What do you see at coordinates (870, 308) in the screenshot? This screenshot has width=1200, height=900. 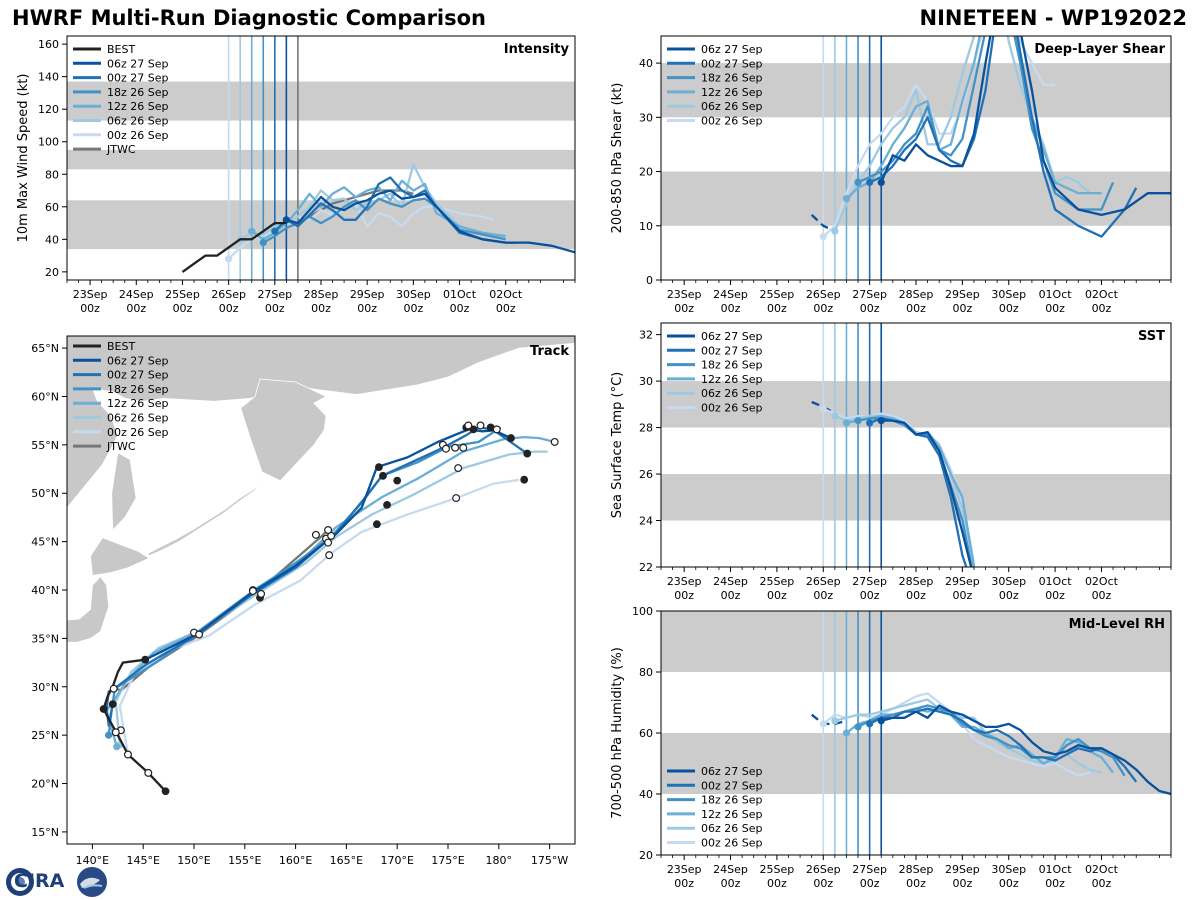 I see `xtick-sublabel-shear-4: 00z` at bounding box center [870, 308].